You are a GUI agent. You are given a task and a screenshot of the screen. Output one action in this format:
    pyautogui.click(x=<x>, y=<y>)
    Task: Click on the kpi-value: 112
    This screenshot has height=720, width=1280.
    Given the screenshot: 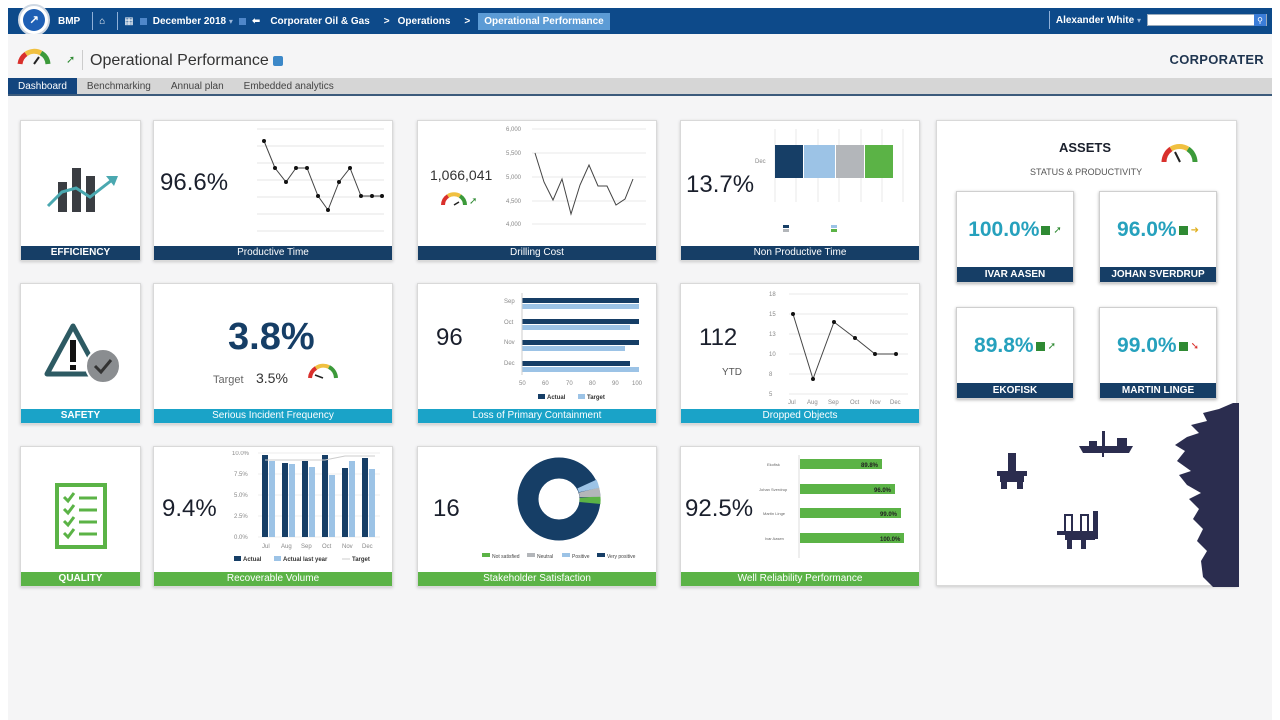 What is the action you would take?
    pyautogui.click(x=718, y=337)
    